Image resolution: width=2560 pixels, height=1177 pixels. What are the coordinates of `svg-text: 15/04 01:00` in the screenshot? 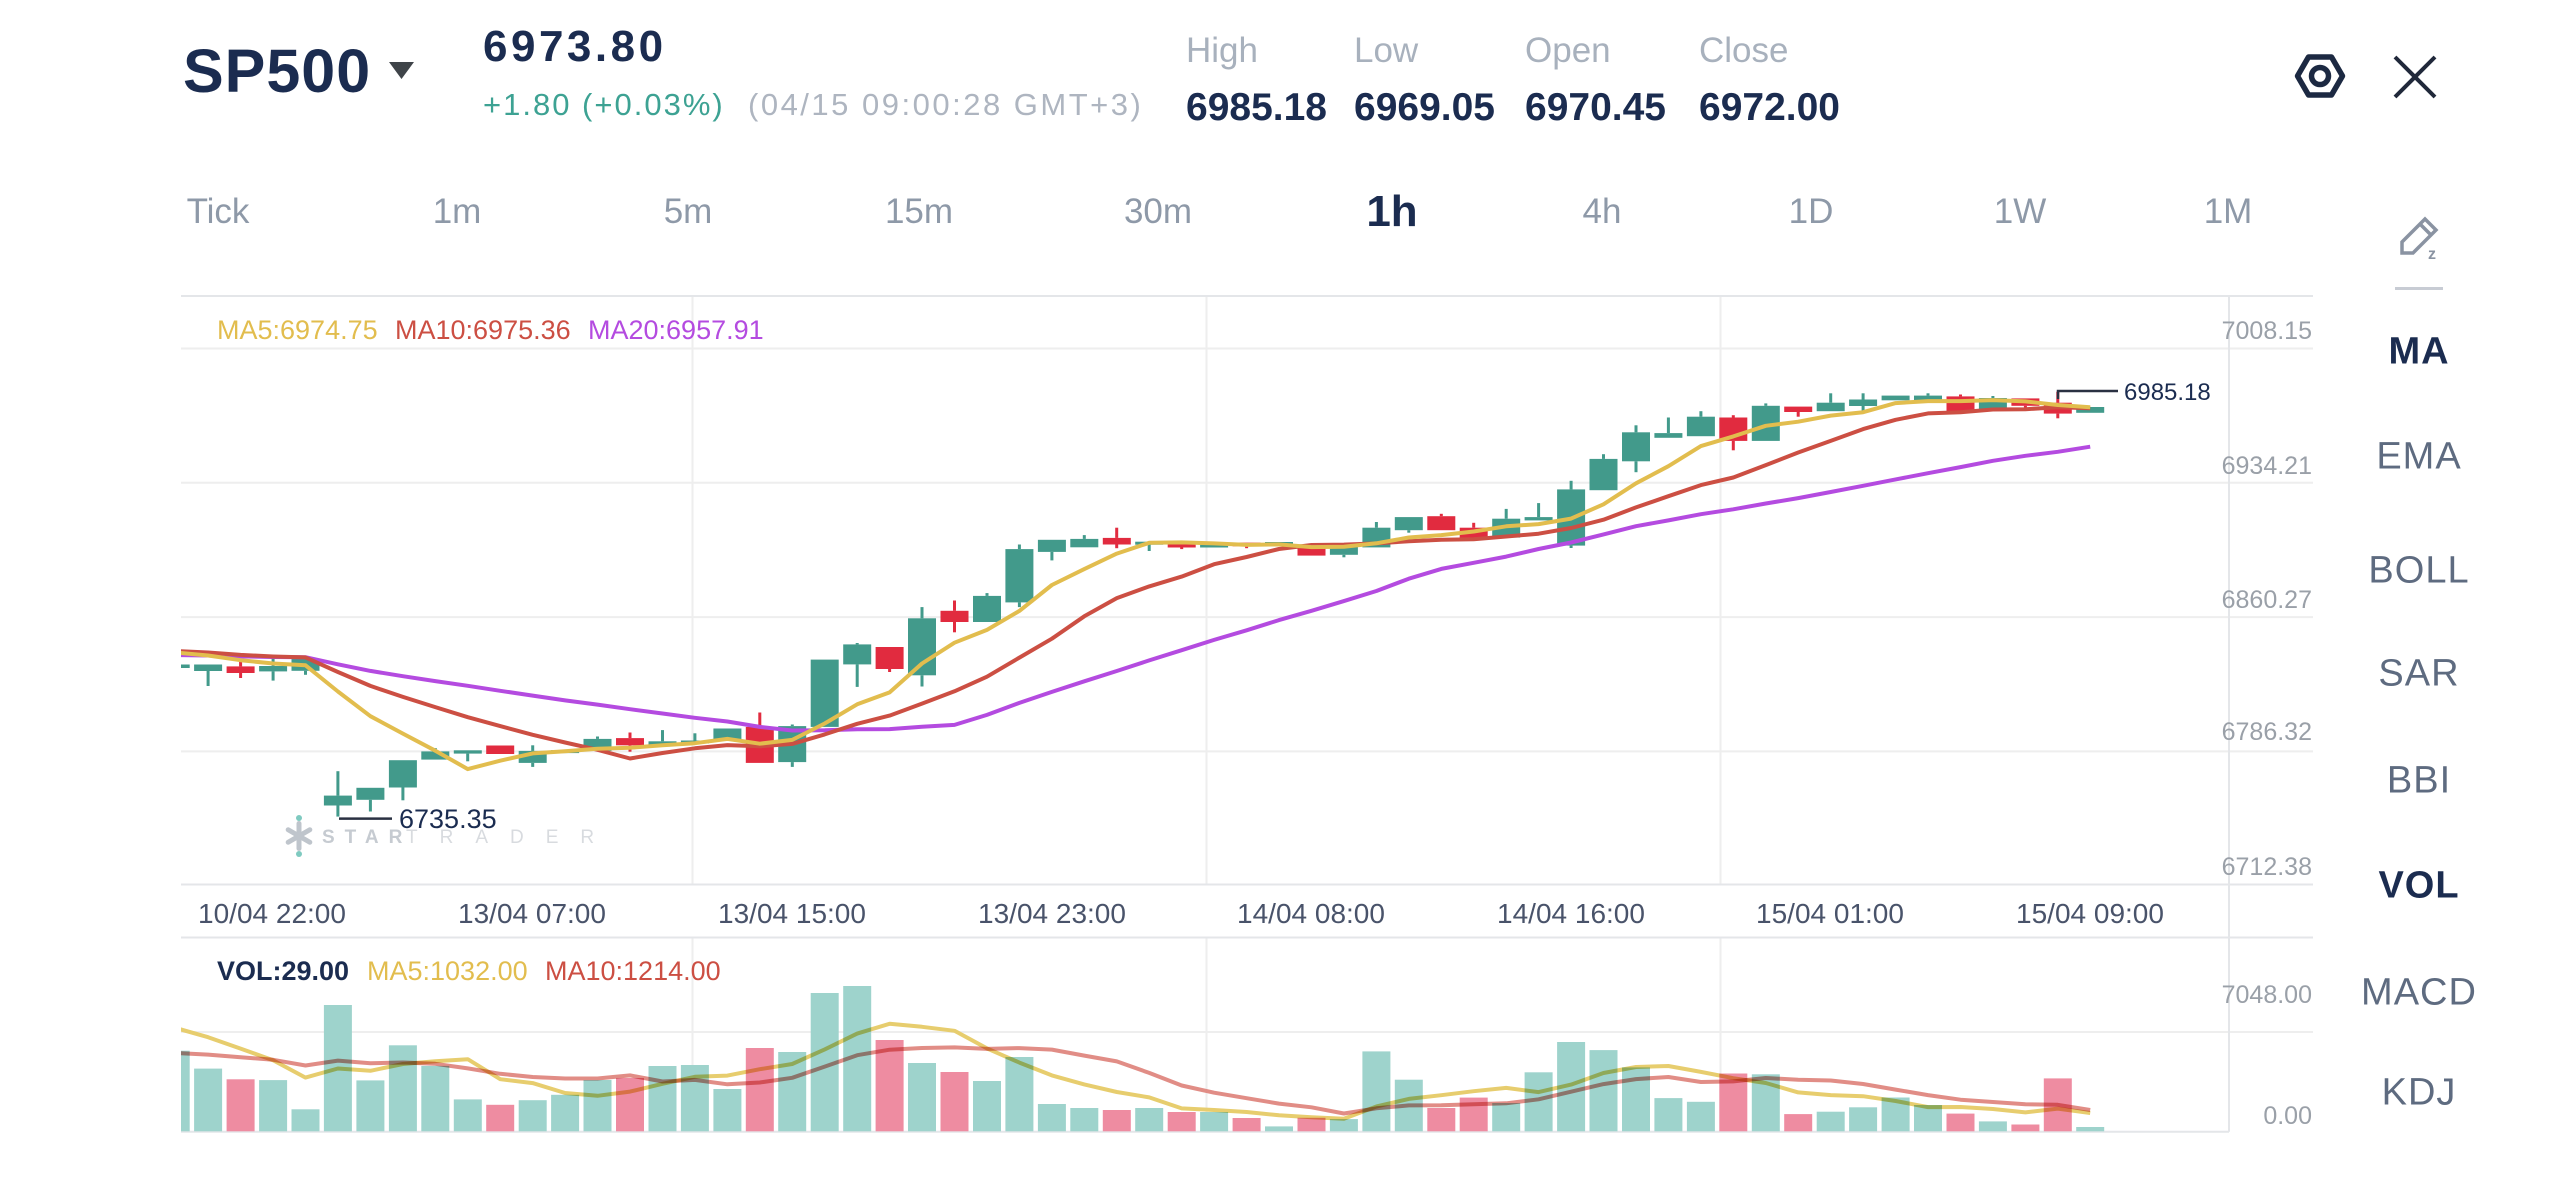 It's located at (1830, 913).